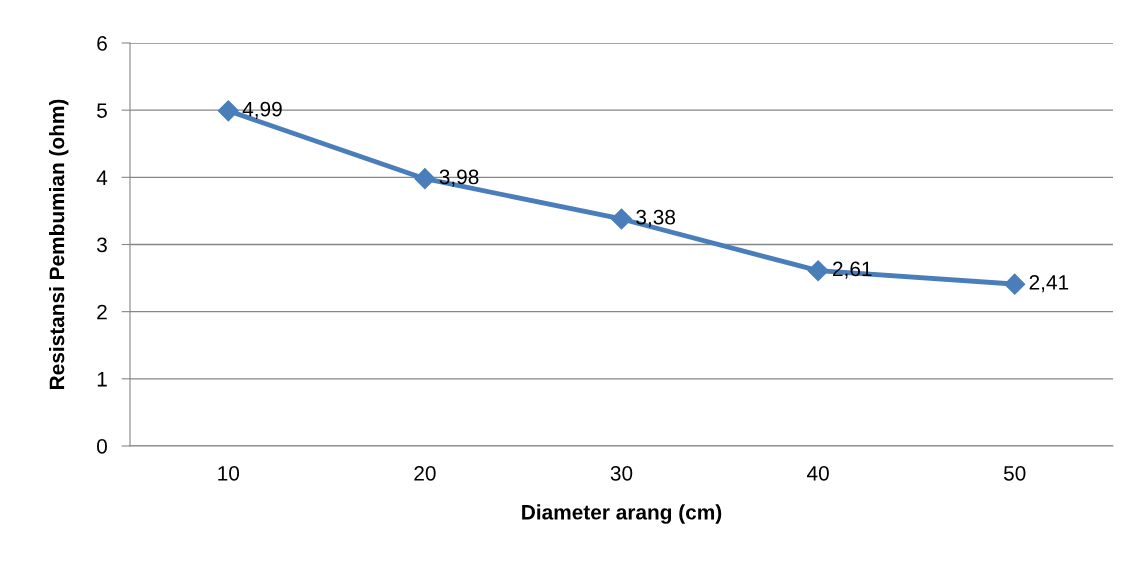  I want to click on data-label: 4,99, so click(262, 110).